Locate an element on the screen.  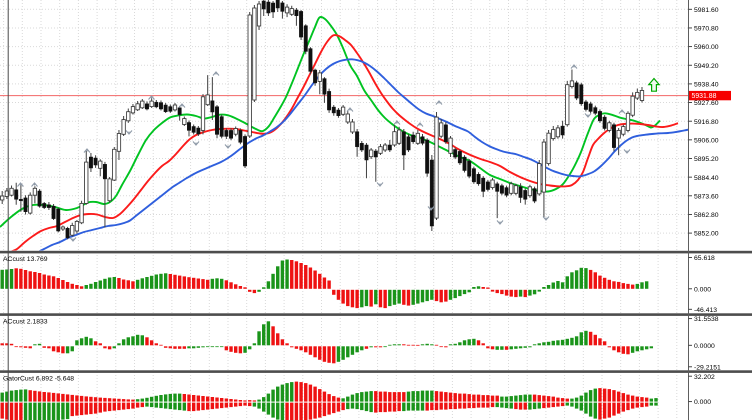
svg-text: 5970.80 is located at coordinates (706, 29).